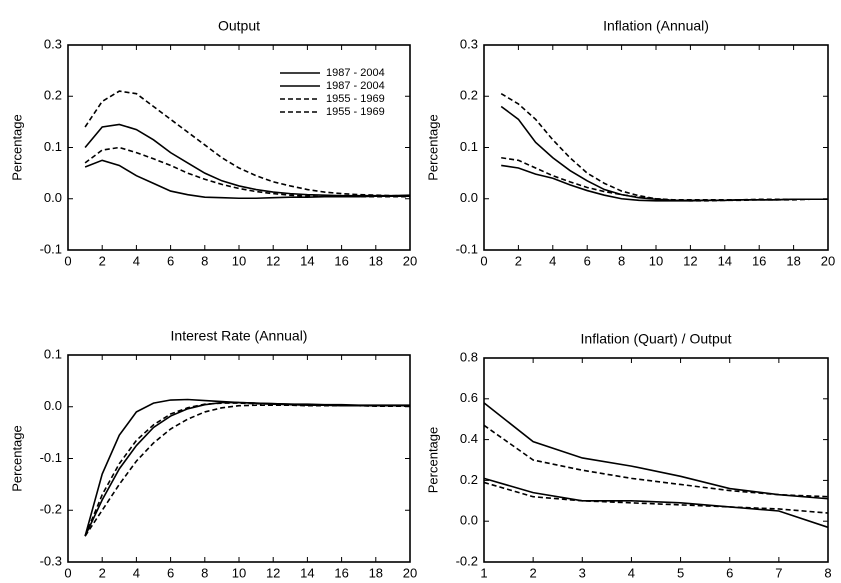  What do you see at coordinates (656, 339) in the screenshot?
I see `chart-title: Inflation (Quart) / Output` at bounding box center [656, 339].